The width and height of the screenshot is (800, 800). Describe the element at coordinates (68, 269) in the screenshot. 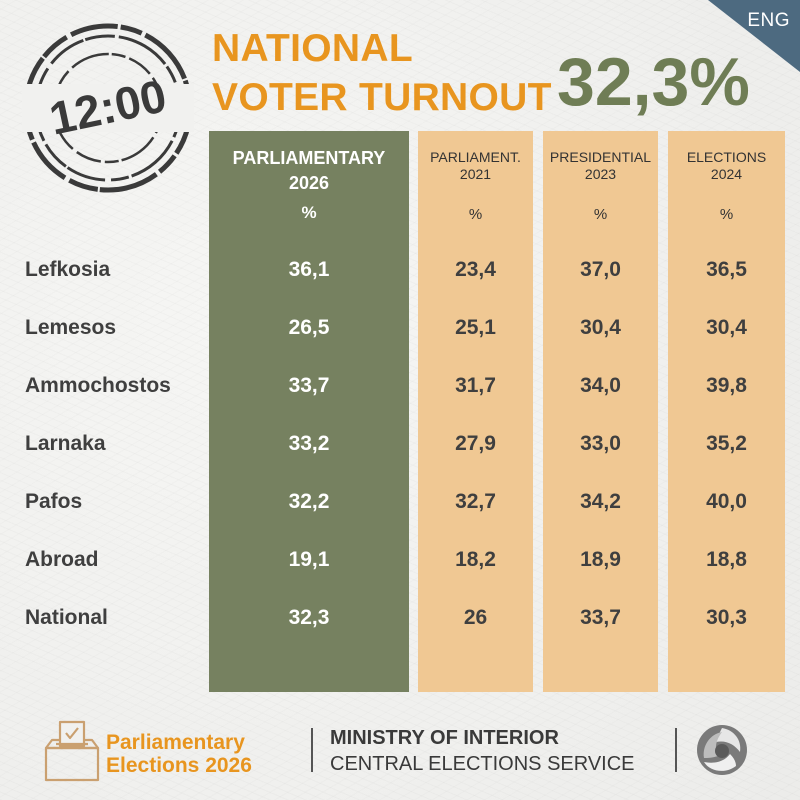

I see `row-label-lefkosia: Lefkosia` at that location.